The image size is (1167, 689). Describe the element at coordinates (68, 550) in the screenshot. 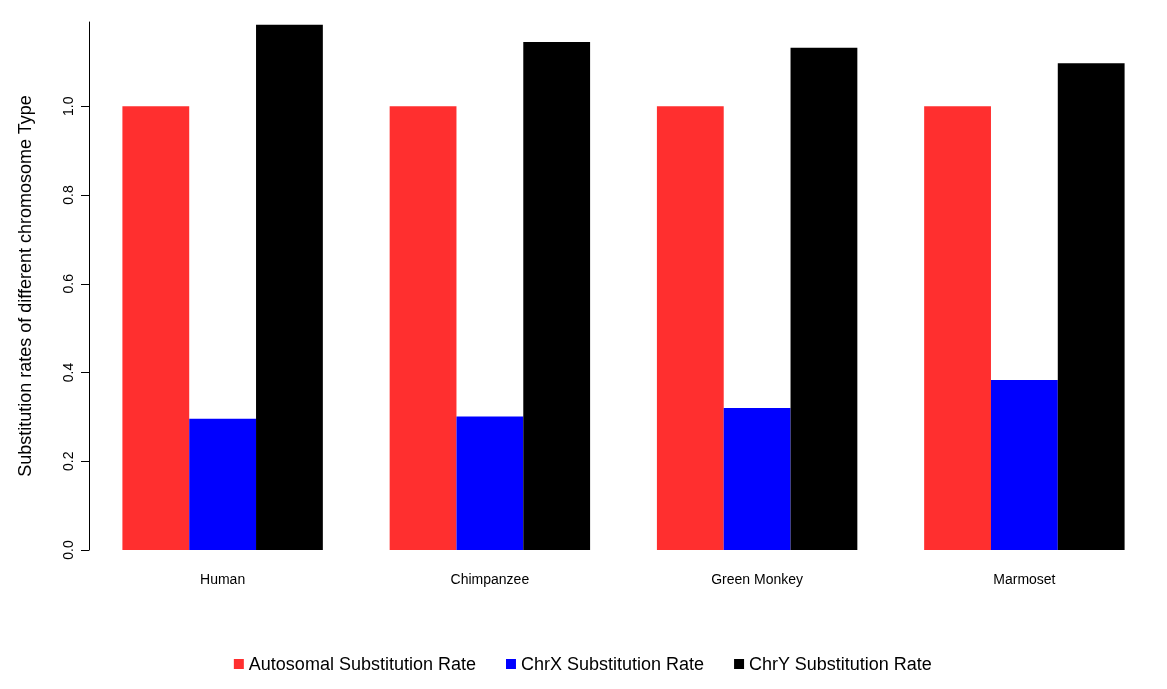

I see `y-tick-label: 0.0` at that location.